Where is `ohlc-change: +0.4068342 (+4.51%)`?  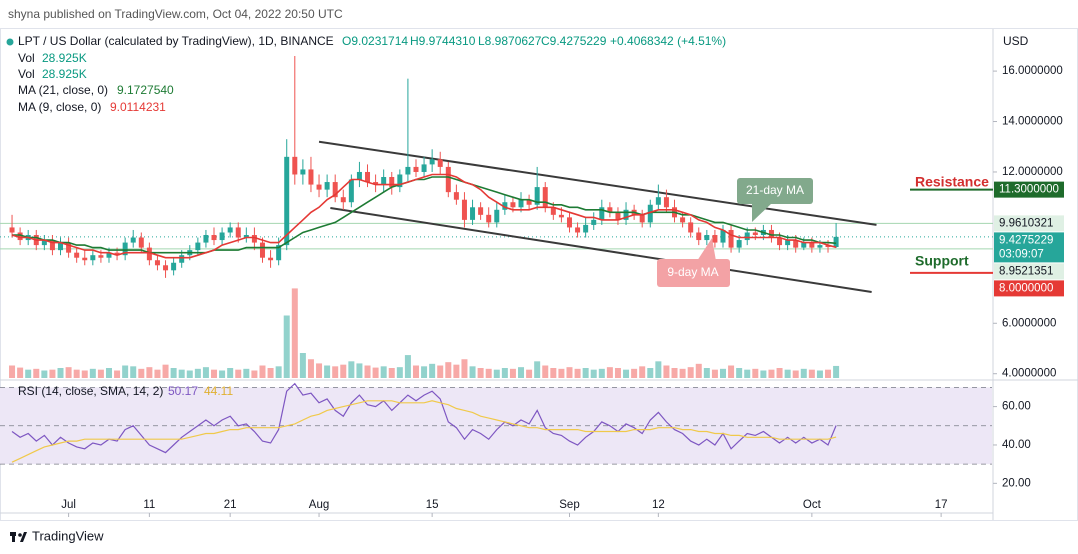 ohlc-change: +0.4068342 (+4.51%) is located at coordinates (668, 41).